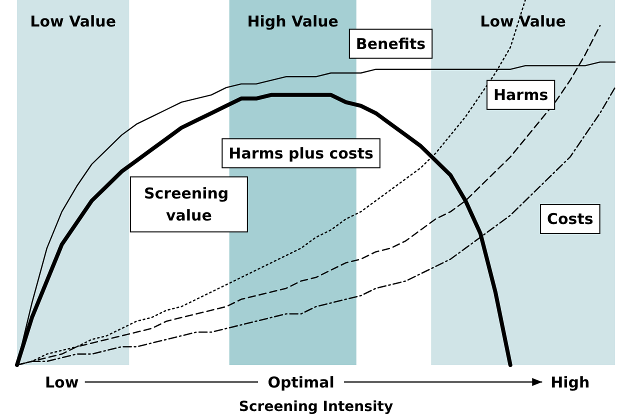 Image resolution: width=621 pixels, height=419 pixels. What do you see at coordinates (301, 153) in the screenshot?
I see `text: Harms plus costs` at bounding box center [301, 153].